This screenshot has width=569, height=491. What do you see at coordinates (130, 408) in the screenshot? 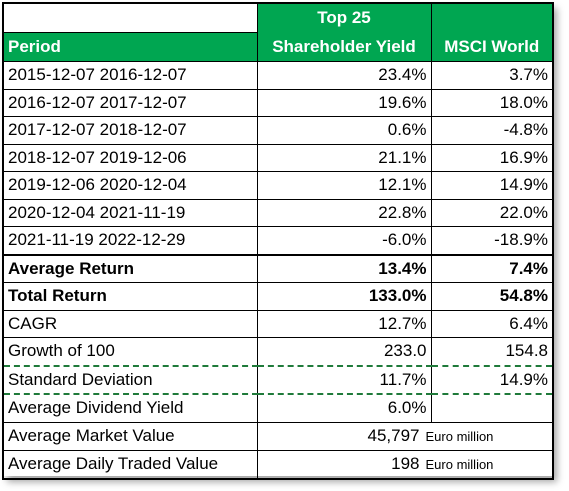
I see `dividend-yield-label: Average Dividend Yield` at bounding box center [130, 408].